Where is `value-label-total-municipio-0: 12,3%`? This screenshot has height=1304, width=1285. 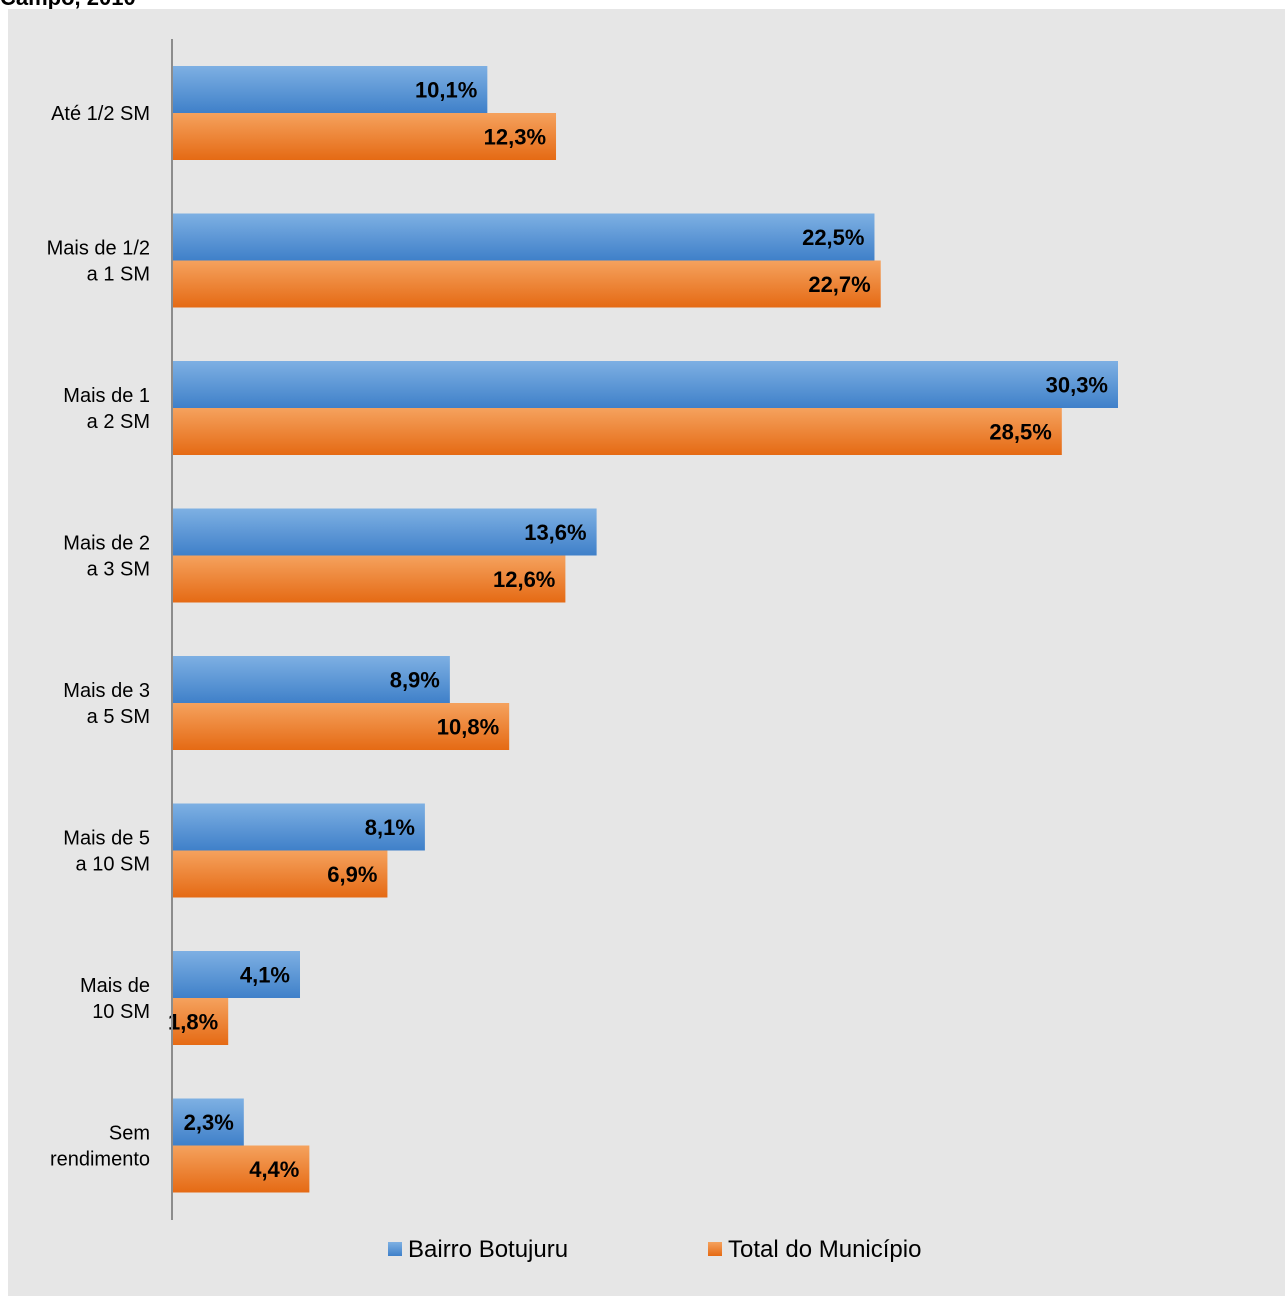 value-label-total-municipio-0: 12,3% is located at coordinates (515, 137).